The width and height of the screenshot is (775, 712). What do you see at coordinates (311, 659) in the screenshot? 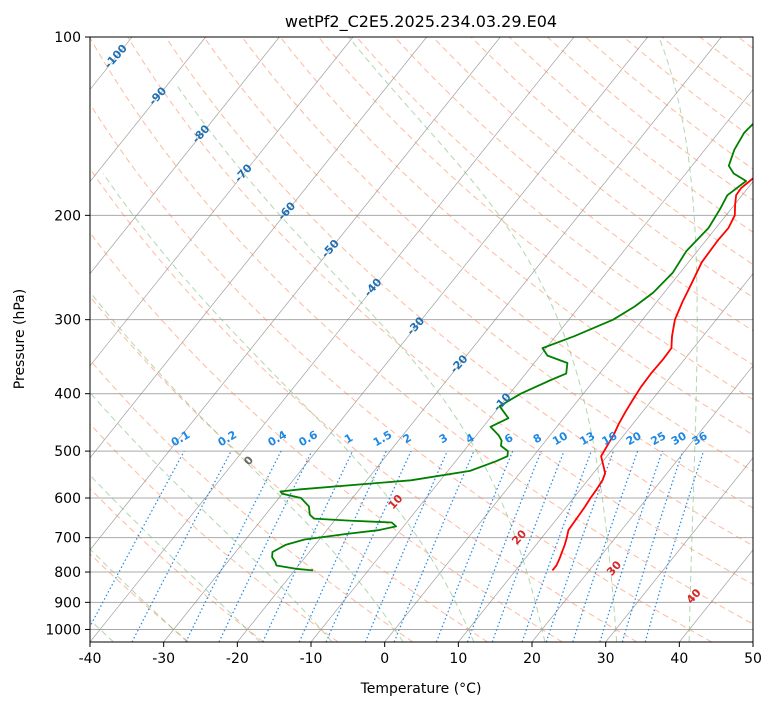
I see `x-tick-label: -10` at bounding box center [311, 659].